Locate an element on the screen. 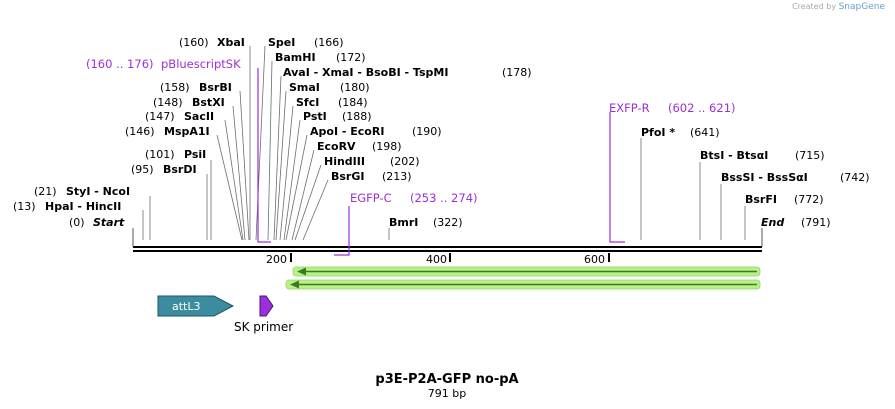 The width and height of the screenshot is (895, 409). site-start-pos: (0) is located at coordinates (77, 222).